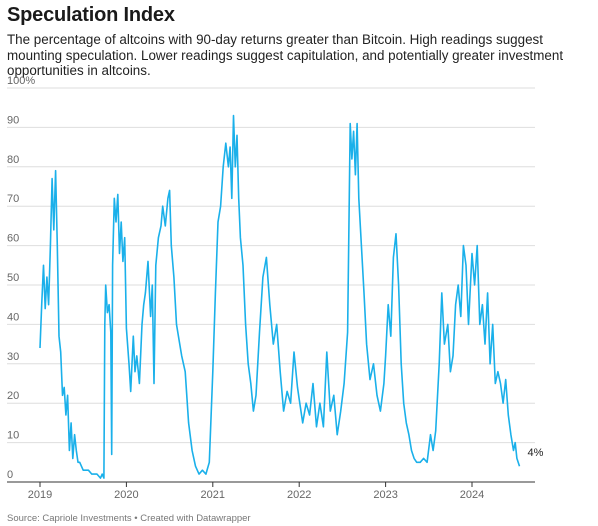 This screenshot has width=598, height=526. What do you see at coordinates (126, 495) in the screenshot?
I see `x-tick-label: 2020` at bounding box center [126, 495].